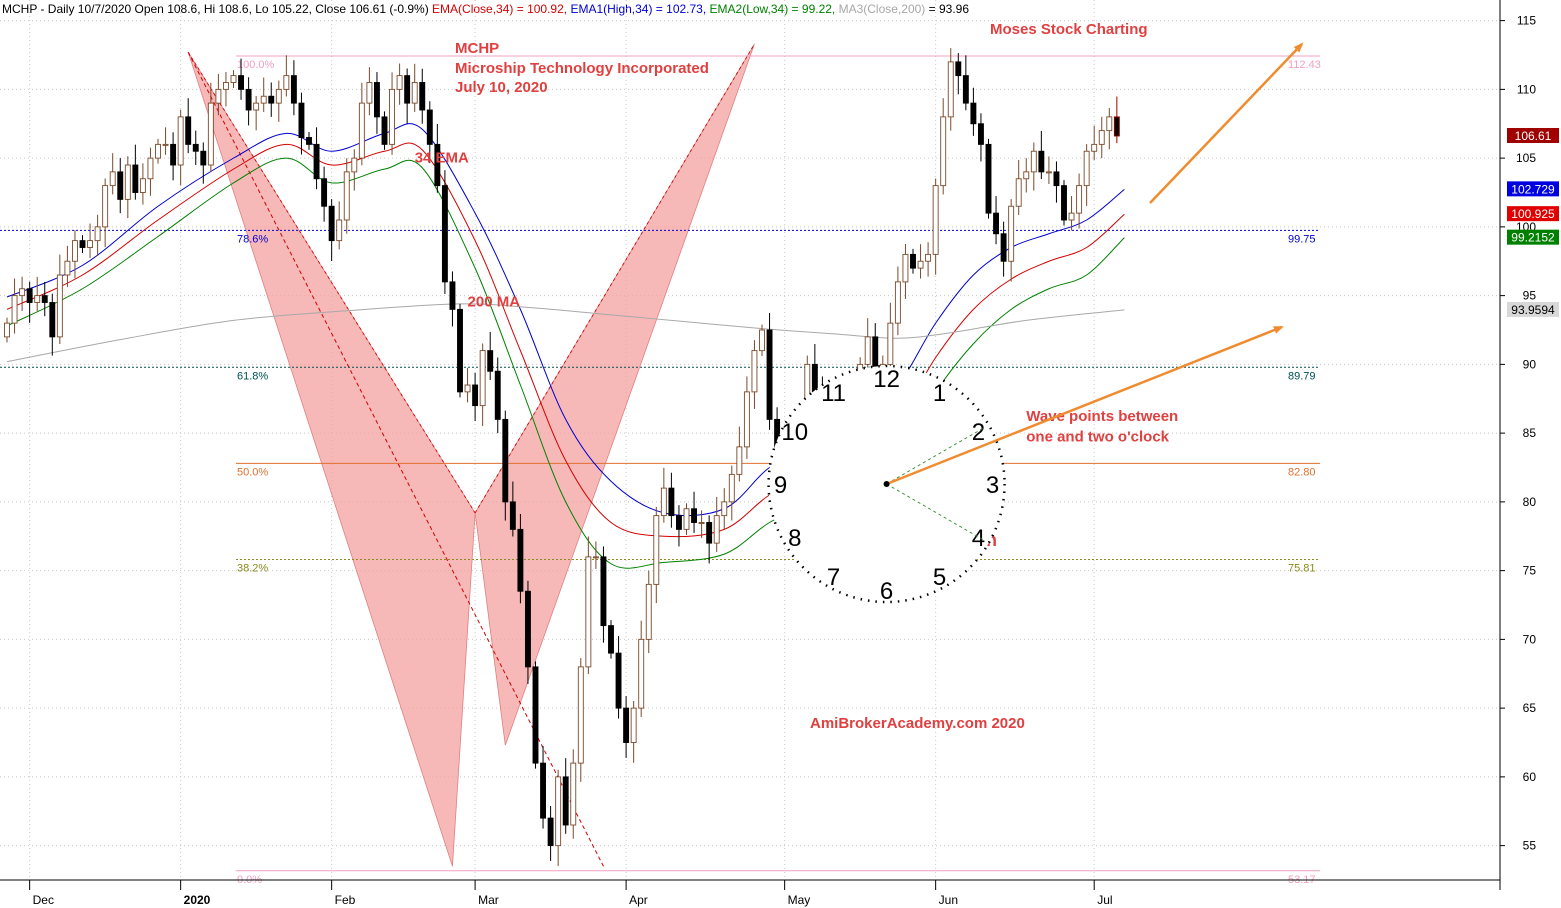 The image size is (1561, 908). Describe the element at coordinates (1304, 65) in the screenshot. I see `fib-value-label: 112.43` at that location.